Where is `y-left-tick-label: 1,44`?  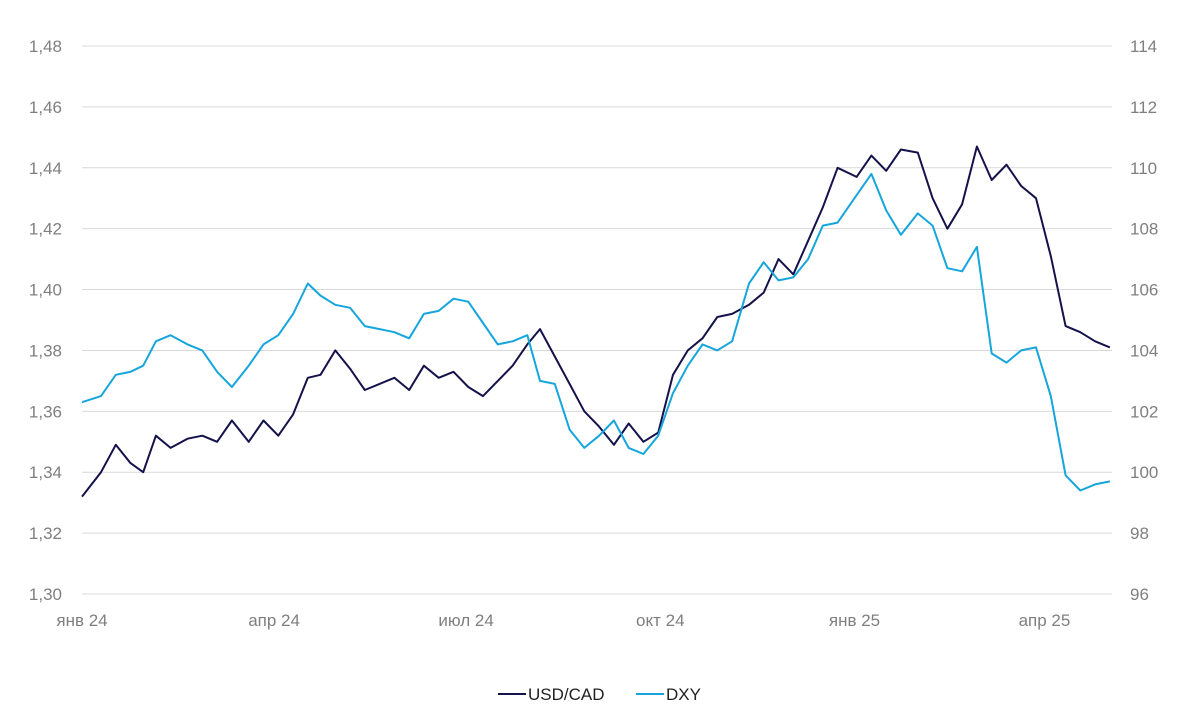
y-left-tick-label: 1,44 is located at coordinates (45, 168).